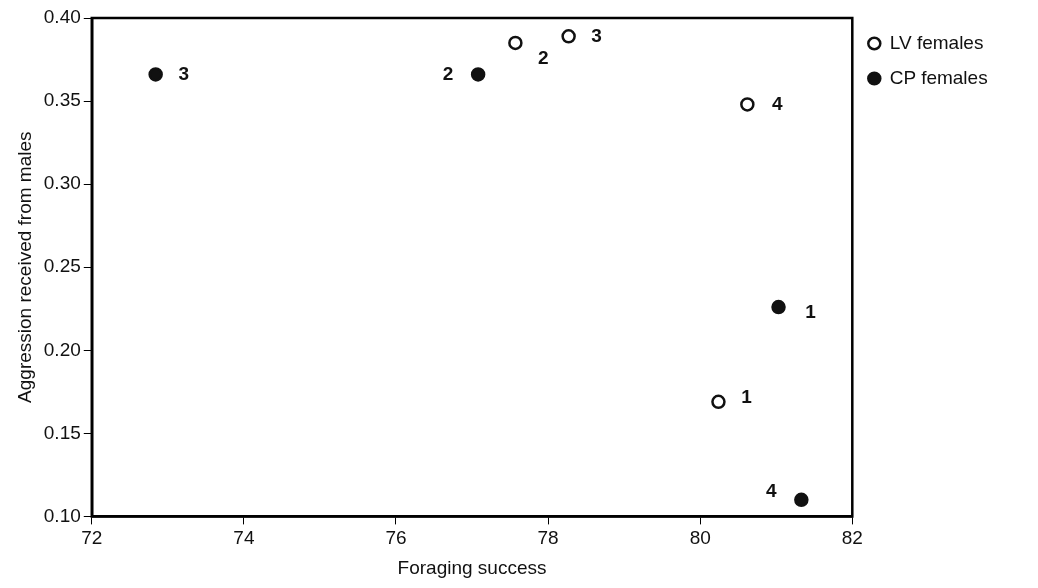 The height and width of the screenshot is (588, 1038). Describe the element at coordinates (62, 515) in the screenshot. I see `y-tick-label: 0.10` at that location.